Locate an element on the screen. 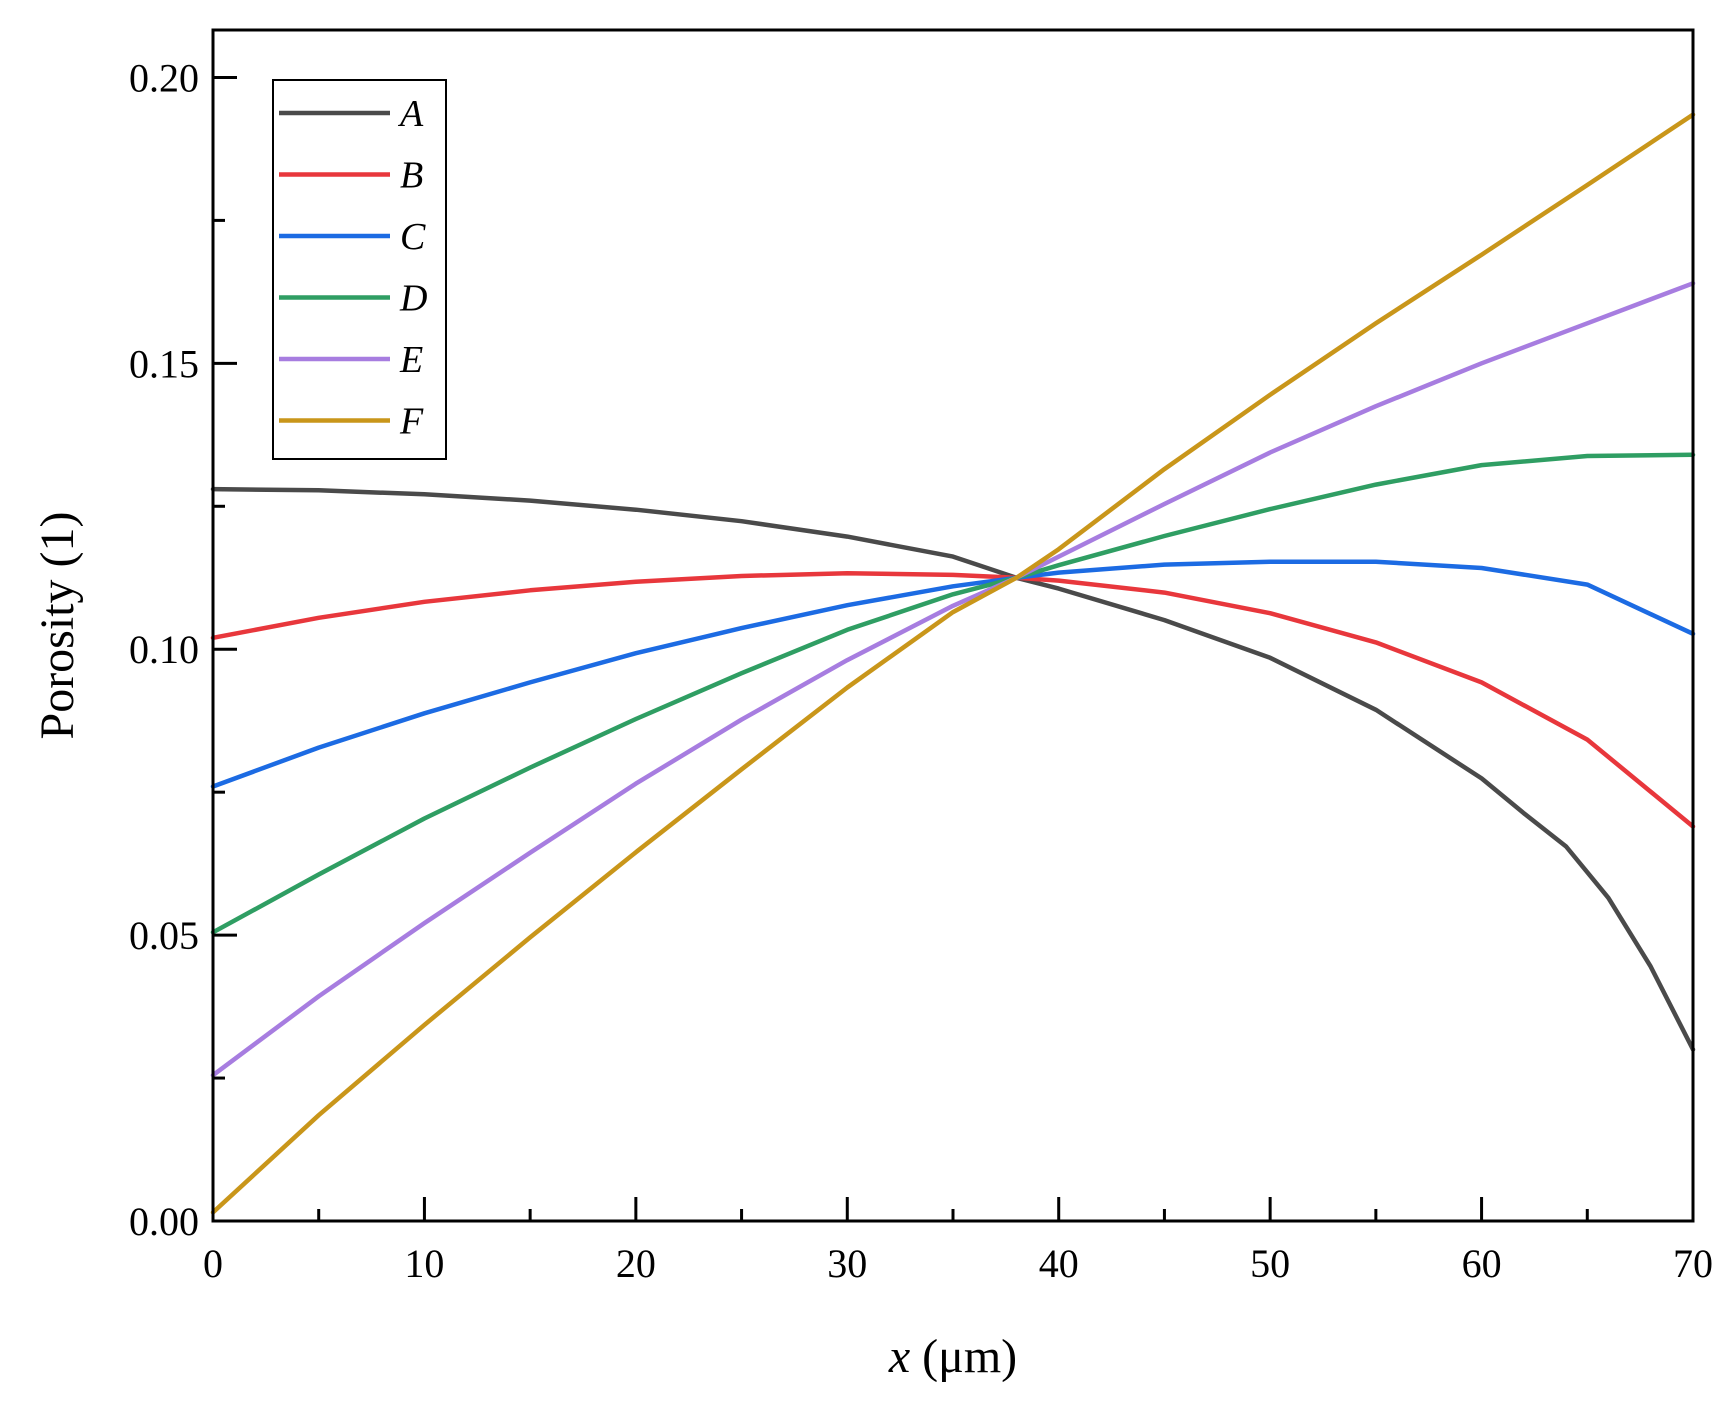 The image size is (1729, 1405). y-tick-label: 0.20 is located at coordinates (164, 77).